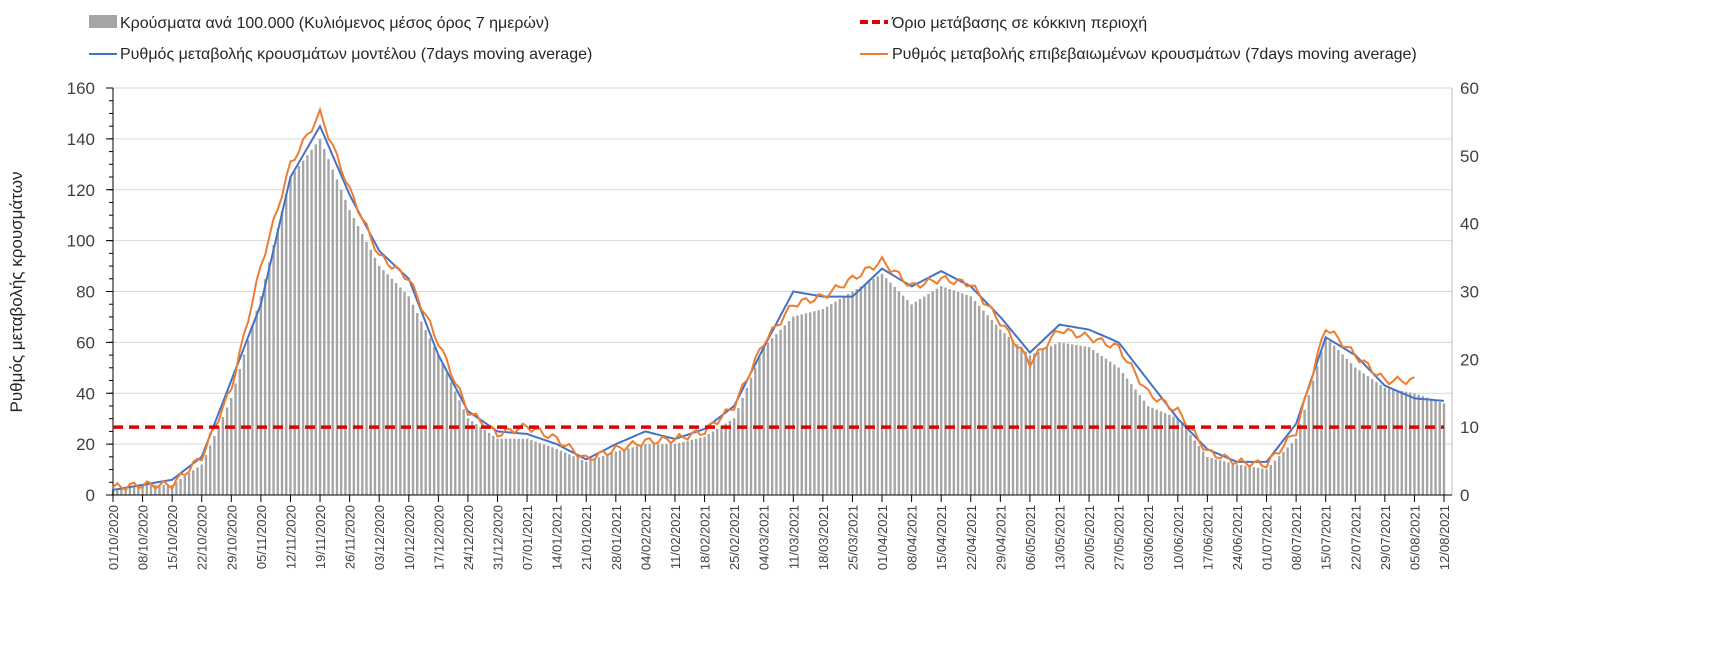  Describe the element at coordinates (81, 88) in the screenshot. I see `y-tick-label-left: 160` at that location.